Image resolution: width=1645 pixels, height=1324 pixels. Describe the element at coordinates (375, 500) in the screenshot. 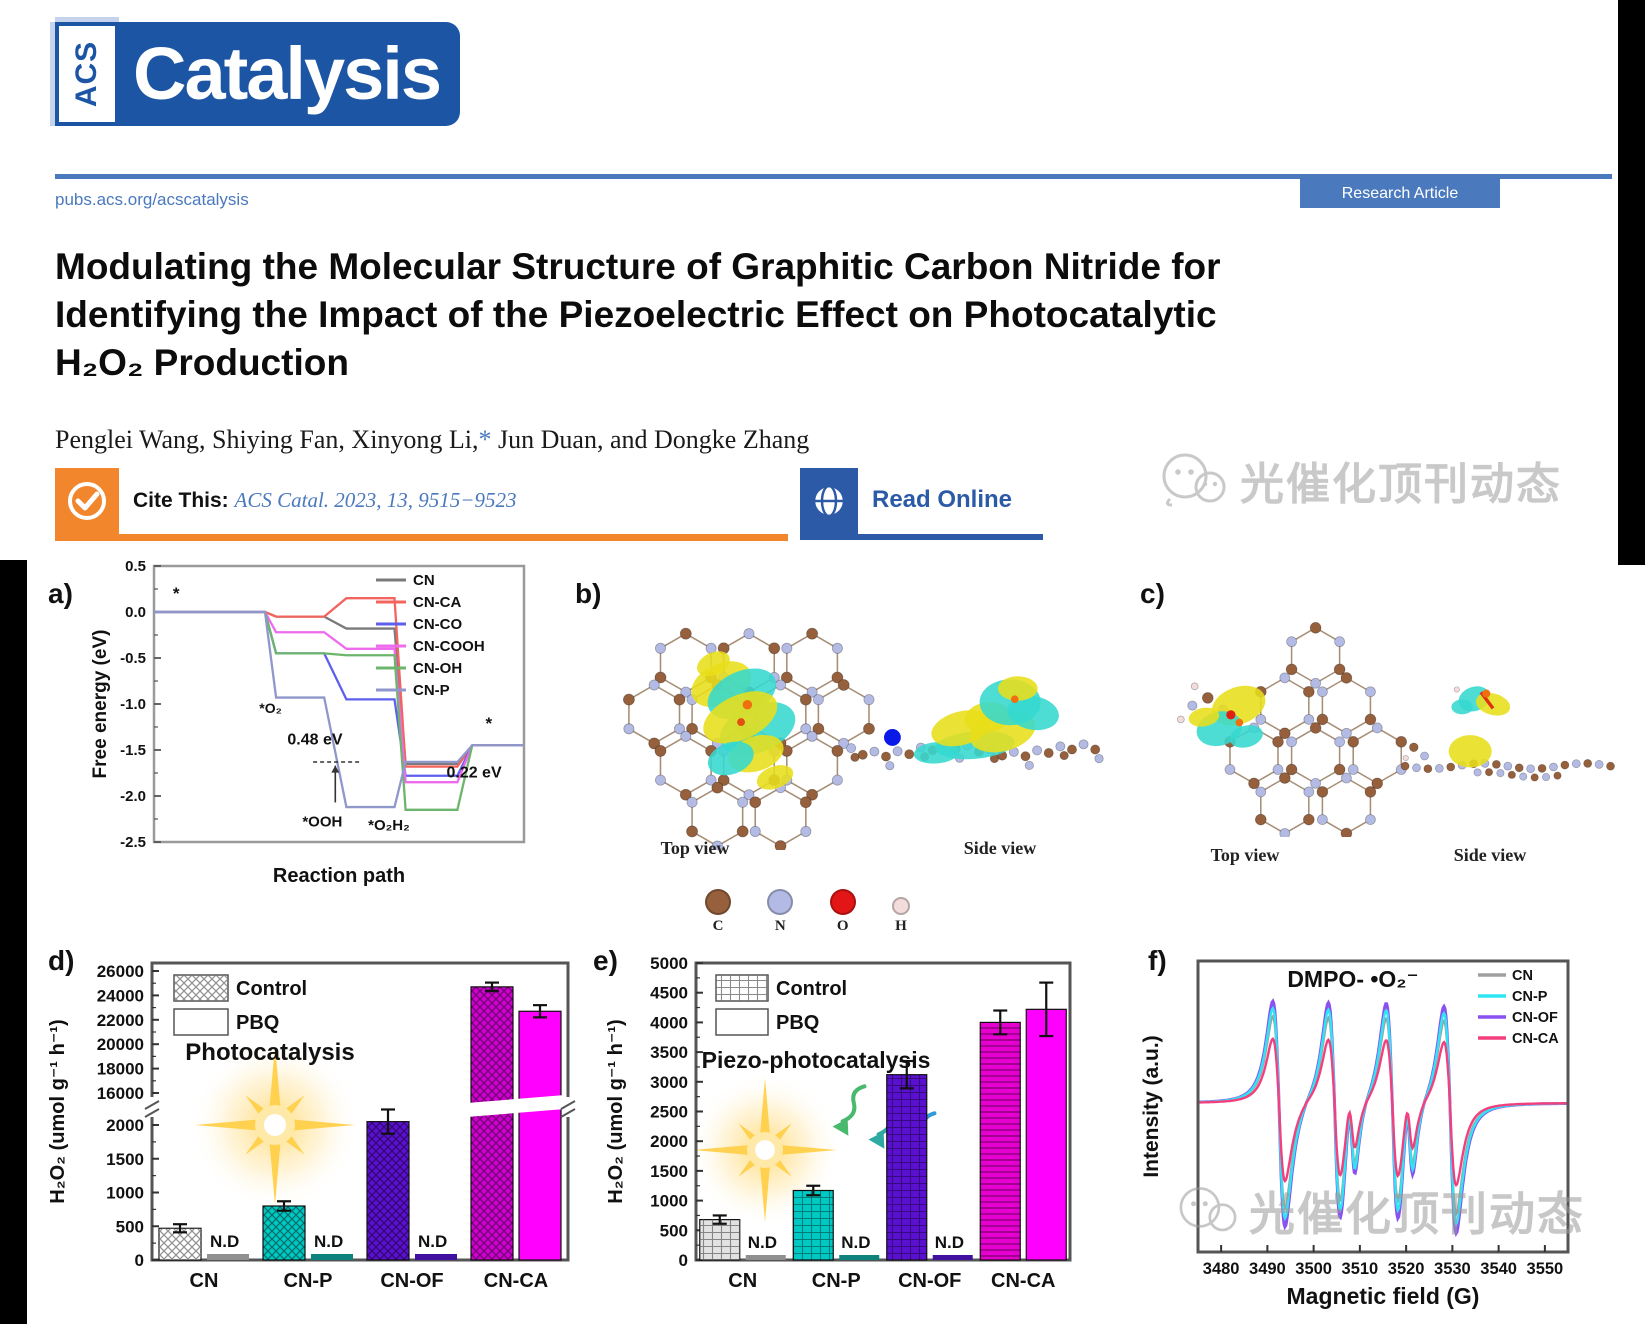

I see `cite-reference-link: ACS Catal. 2023, 13, 9515−9523` at that location.